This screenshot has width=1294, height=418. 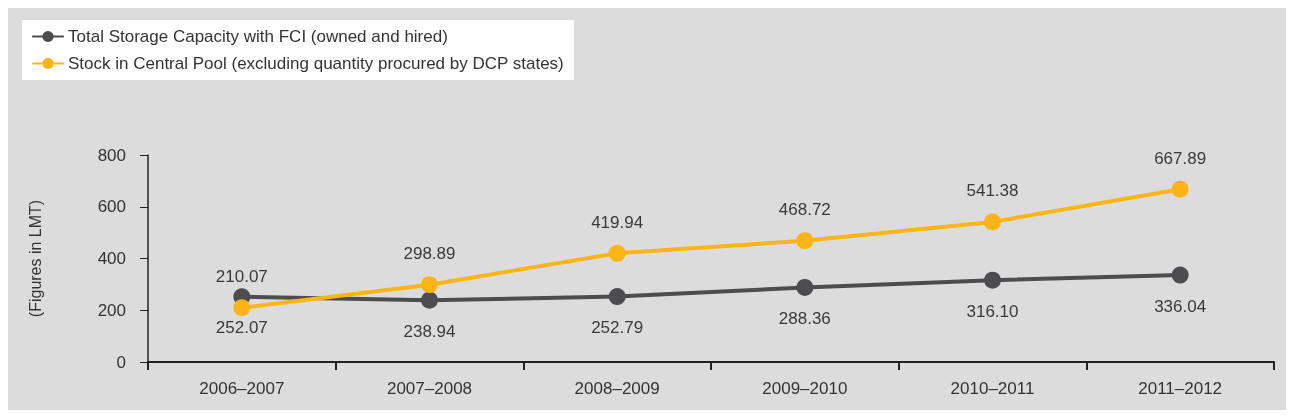 I want to click on x-tick-label: 2006–2007, so click(x=242, y=388).